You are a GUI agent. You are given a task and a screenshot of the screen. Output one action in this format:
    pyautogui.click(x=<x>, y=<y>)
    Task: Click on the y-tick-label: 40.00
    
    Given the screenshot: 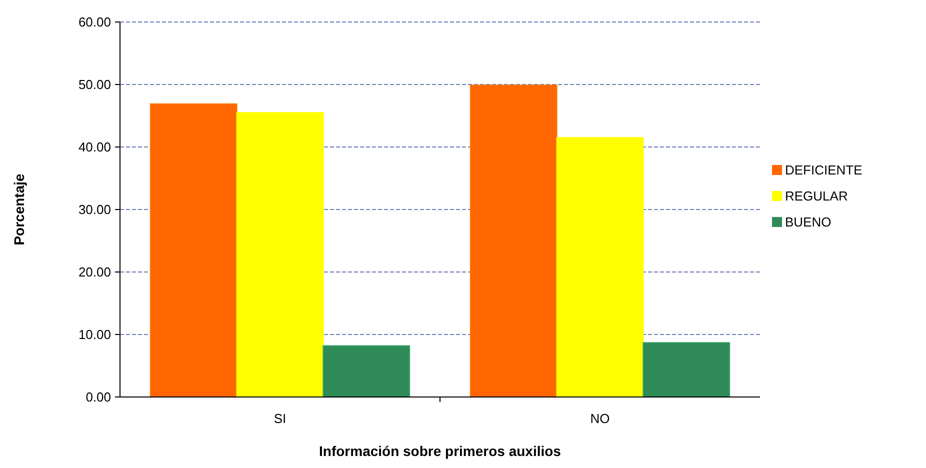 What is the action you would take?
    pyautogui.click(x=94, y=147)
    